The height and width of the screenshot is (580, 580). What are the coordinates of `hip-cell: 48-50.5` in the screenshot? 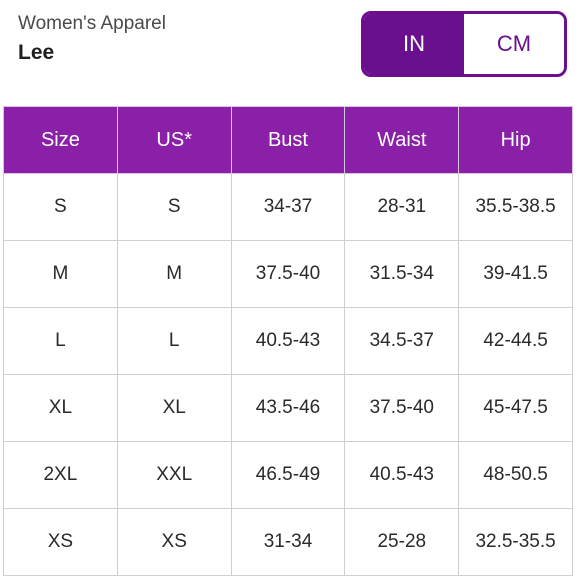 It's located at (515, 475).